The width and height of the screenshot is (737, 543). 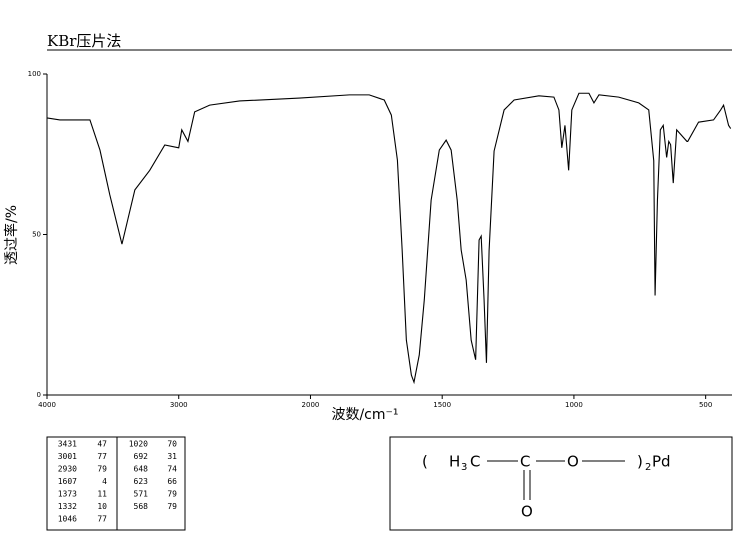 I want to click on structure-text: H, so click(x=454, y=462).